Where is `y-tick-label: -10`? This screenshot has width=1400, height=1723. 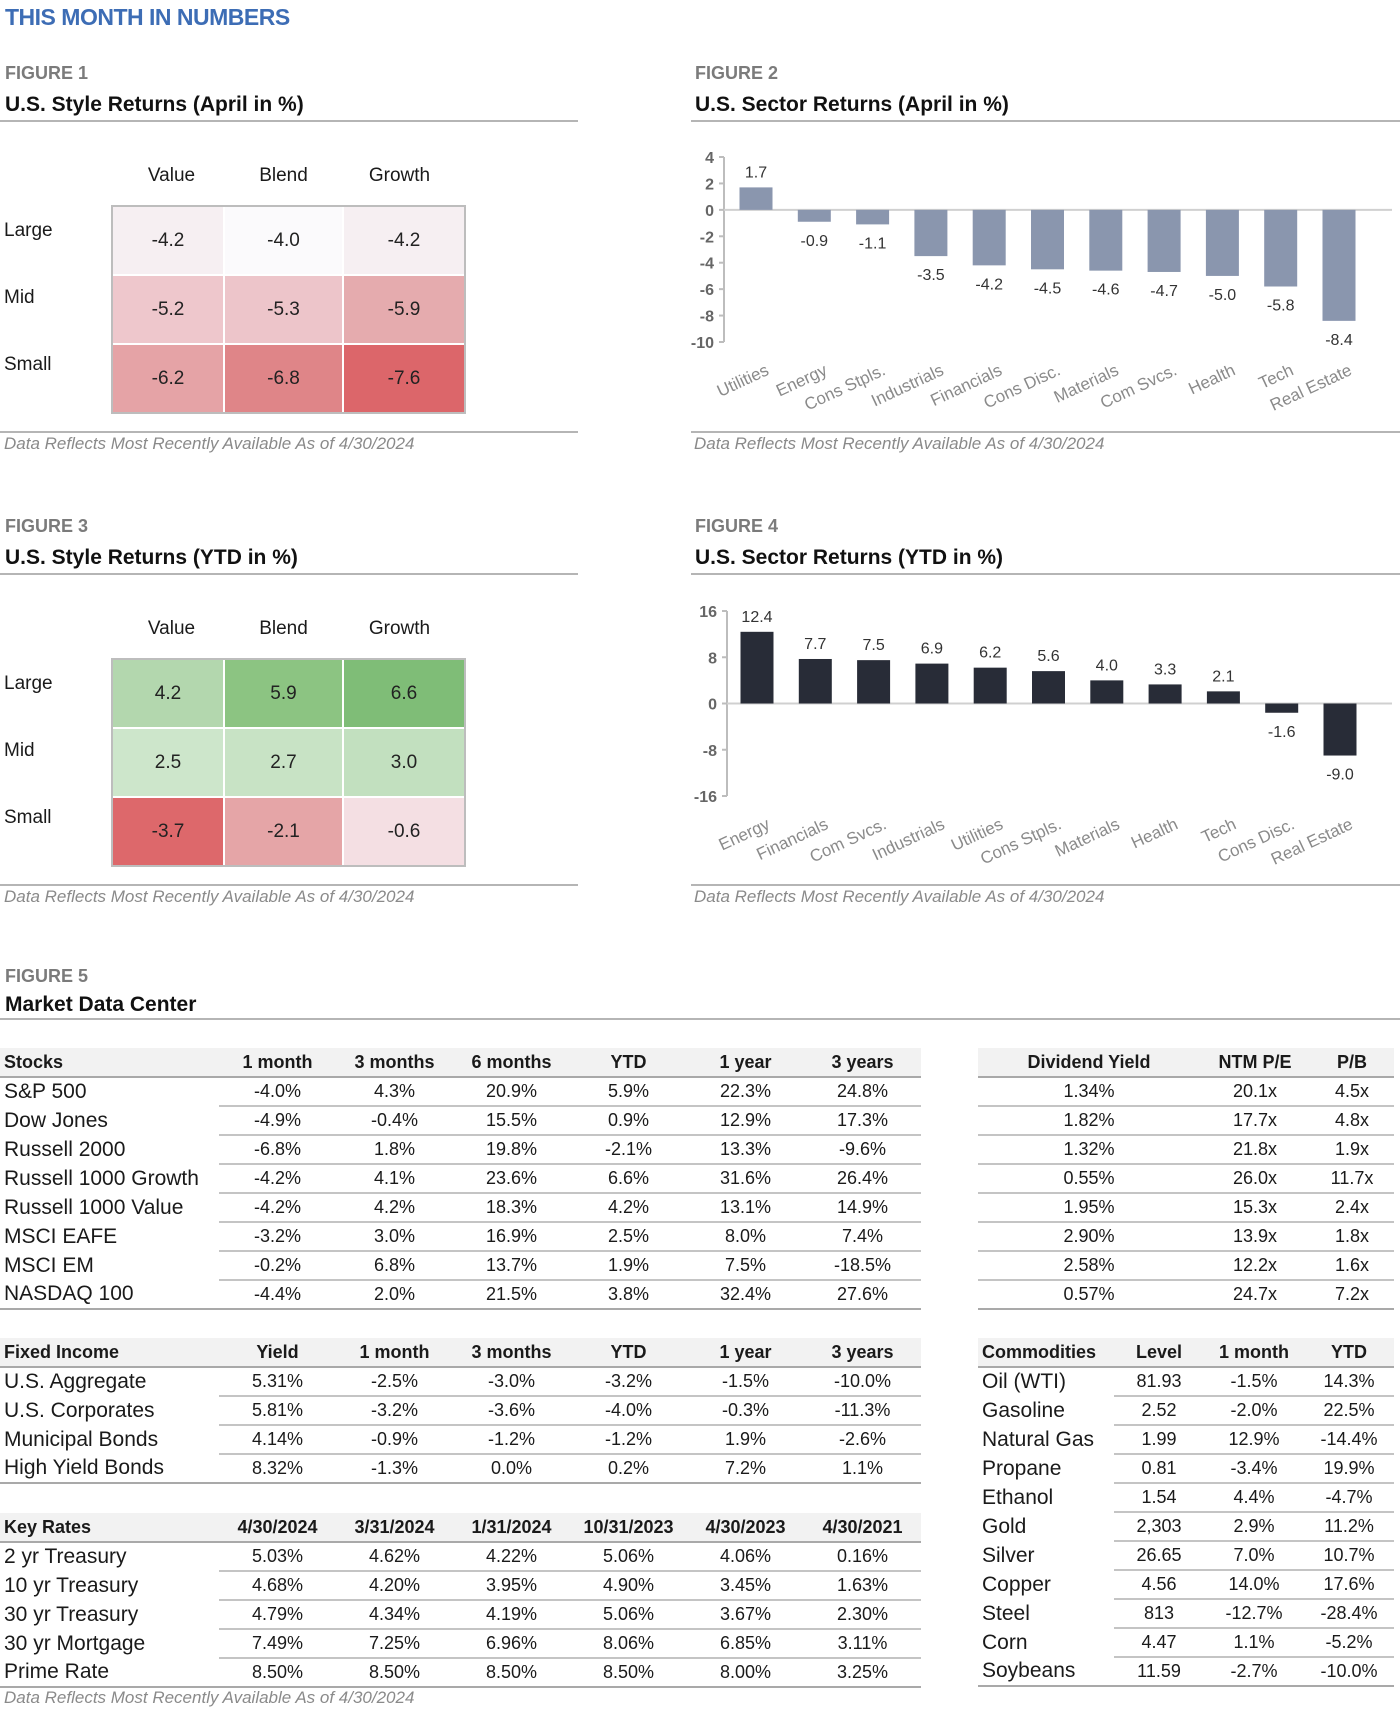 y-tick-label: -10 is located at coordinates (702, 343).